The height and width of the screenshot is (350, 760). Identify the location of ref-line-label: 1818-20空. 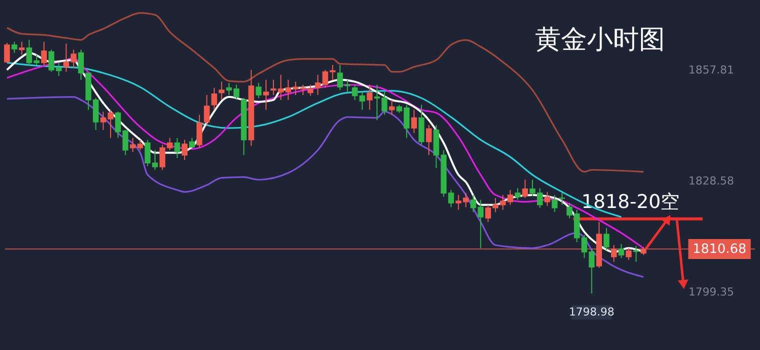
(630, 201).